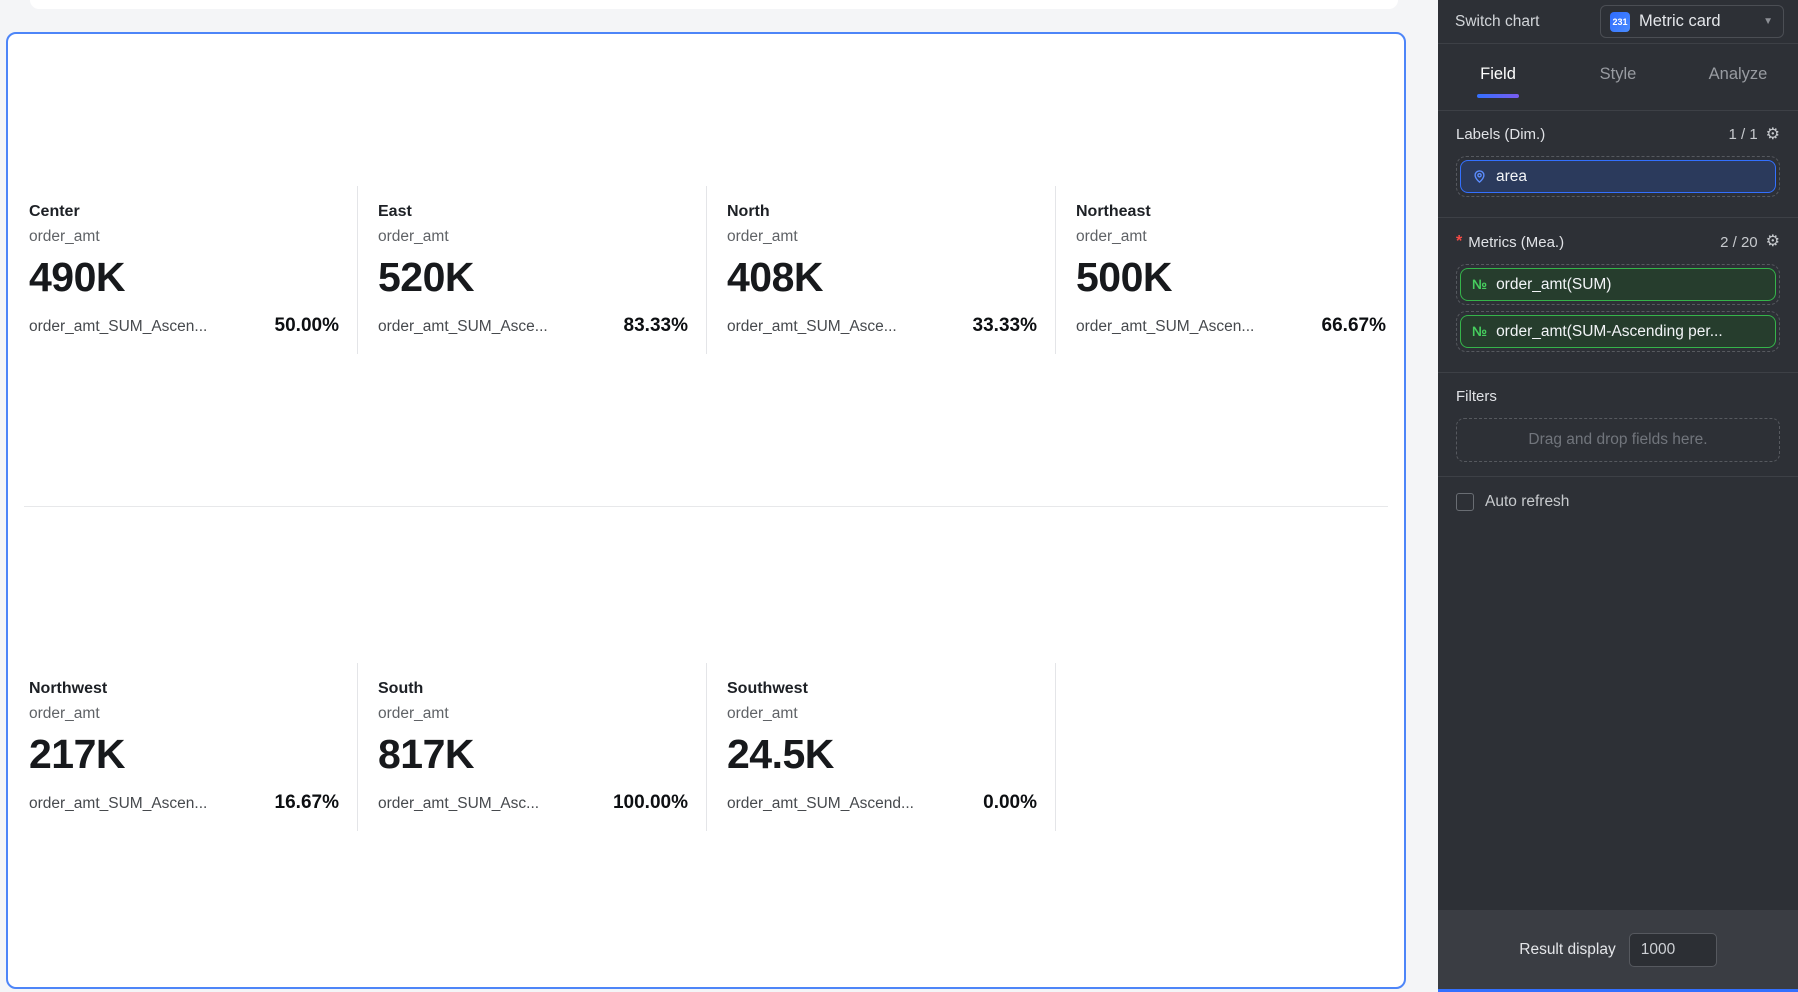  What do you see at coordinates (306, 325) in the screenshot?
I see `card-percent-value: 50.00%` at bounding box center [306, 325].